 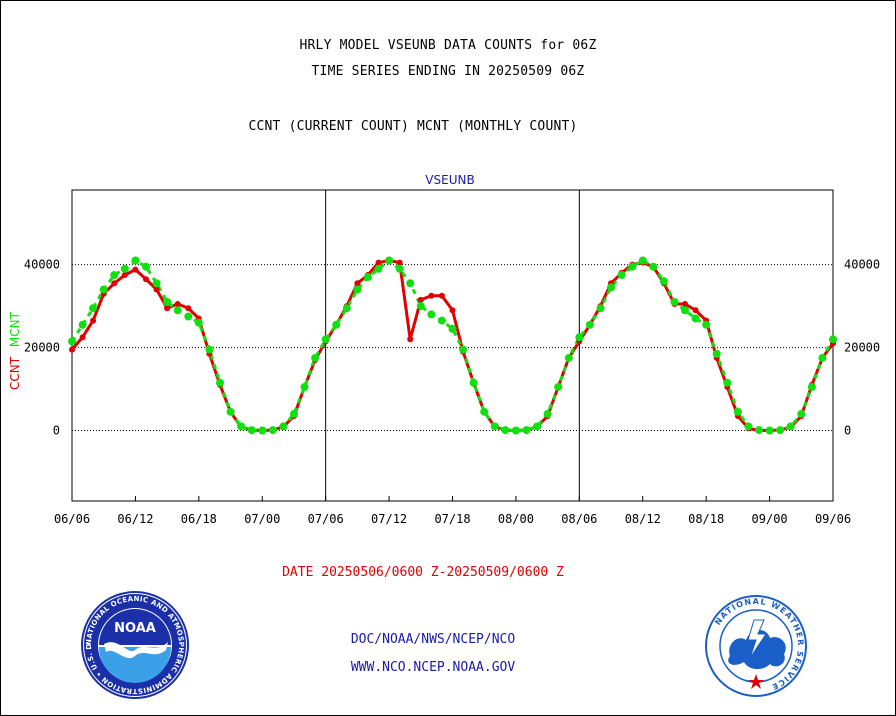 I want to click on x-tick-label: 08/18, so click(x=706, y=519).